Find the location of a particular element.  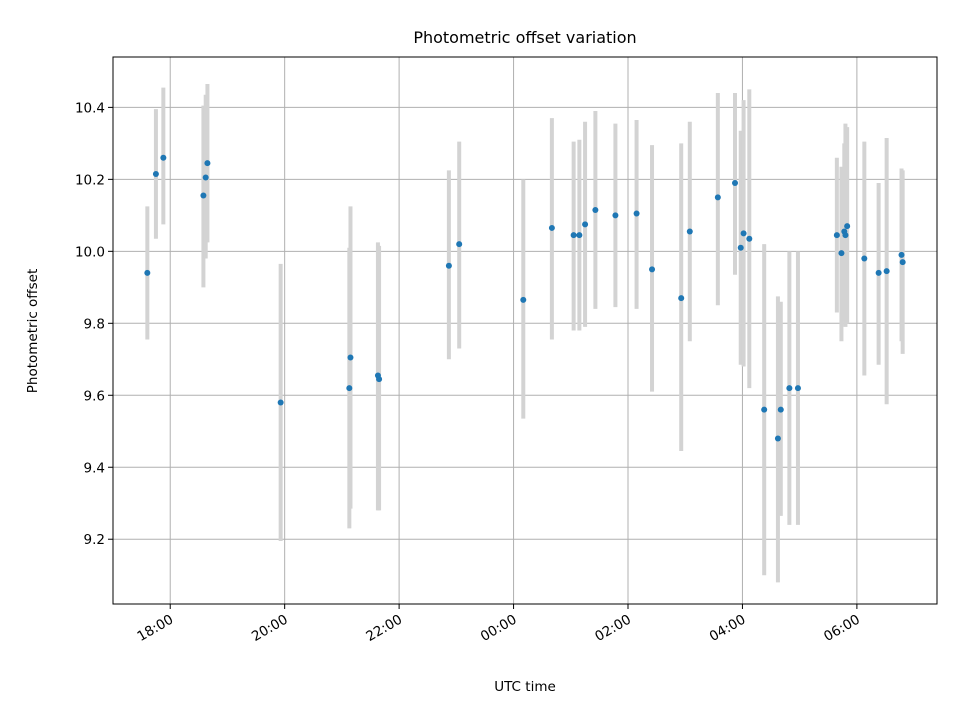

chart-title: Photometric offset variation is located at coordinates (524, 37).